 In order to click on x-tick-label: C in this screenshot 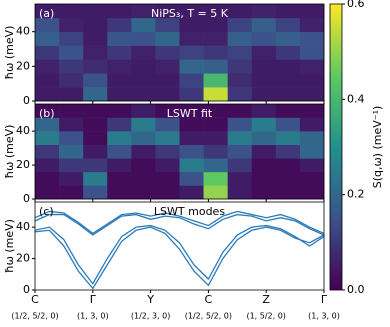, I will do `click(209, 299)`.